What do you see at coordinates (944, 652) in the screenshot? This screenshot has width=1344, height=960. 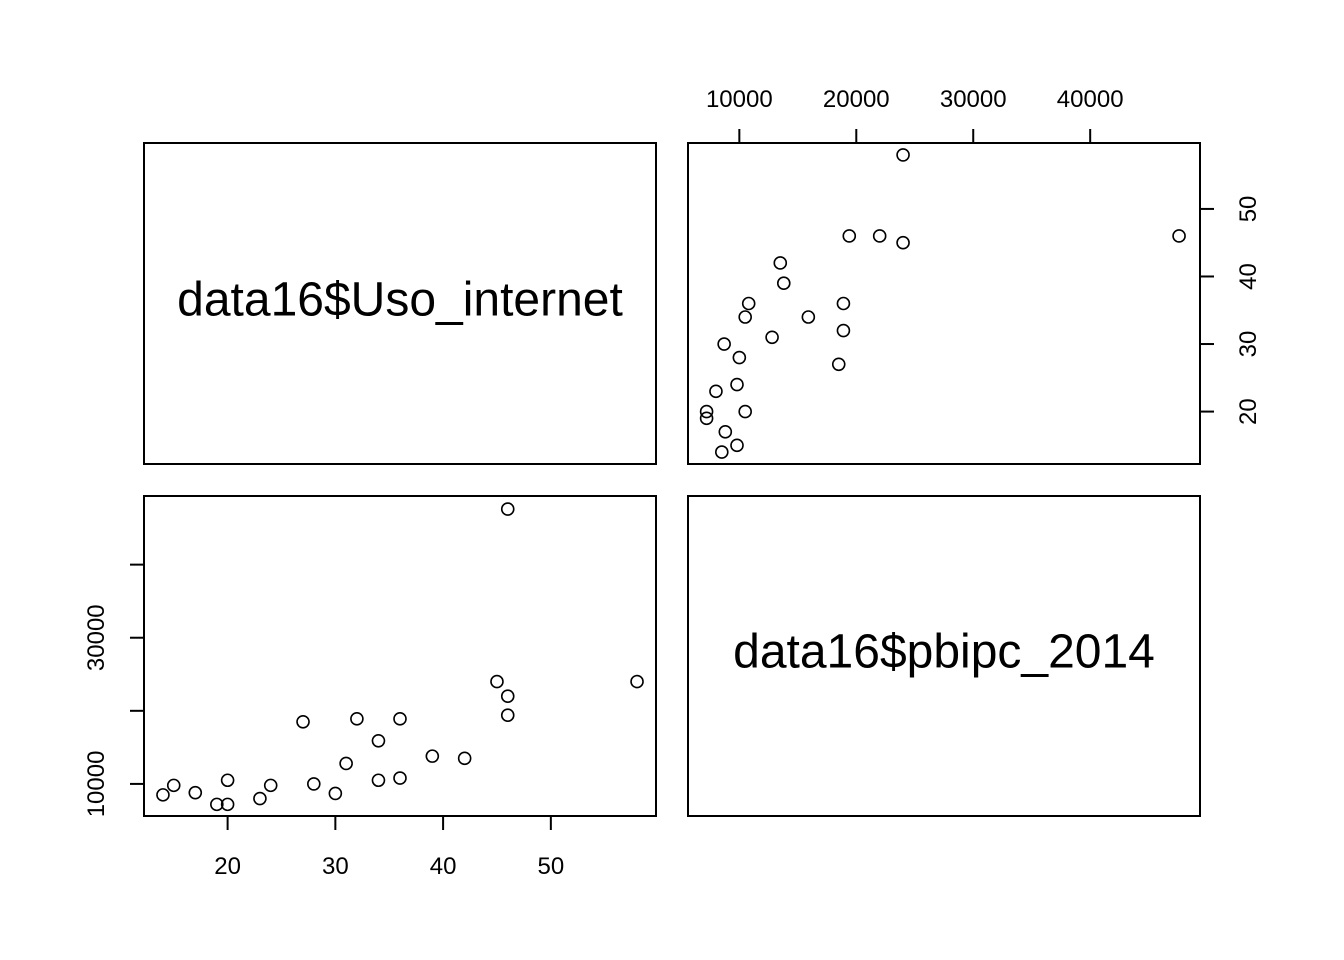 I see `diagonal-label-pbipc-2014: data16$pbipc_2014` at bounding box center [944, 652].